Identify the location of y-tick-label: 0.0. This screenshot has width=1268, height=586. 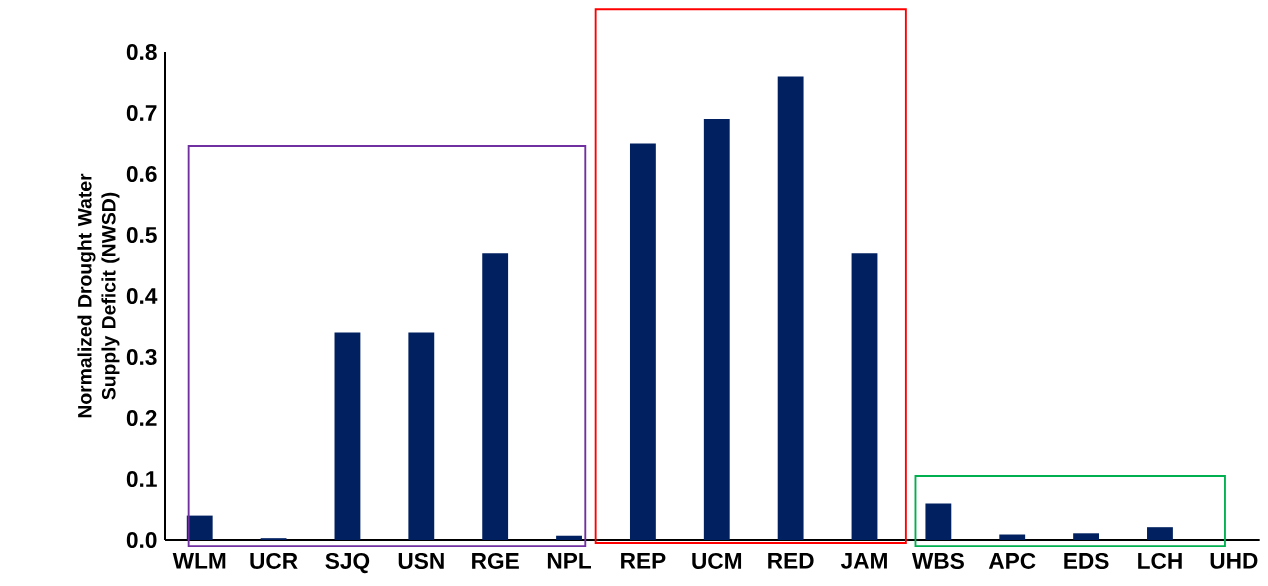
(141, 540).